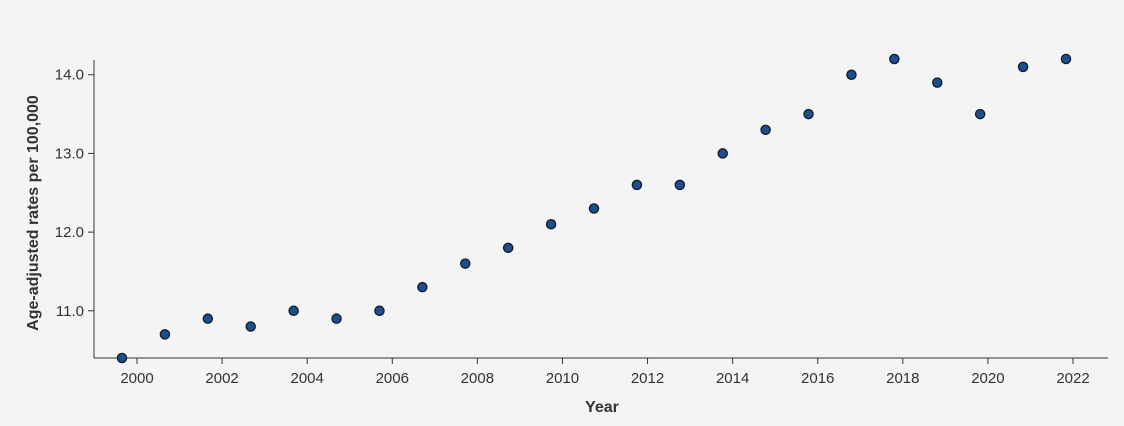 This screenshot has width=1124, height=426. What do you see at coordinates (221, 378) in the screenshot?
I see `x-tick-label: 2002` at bounding box center [221, 378].